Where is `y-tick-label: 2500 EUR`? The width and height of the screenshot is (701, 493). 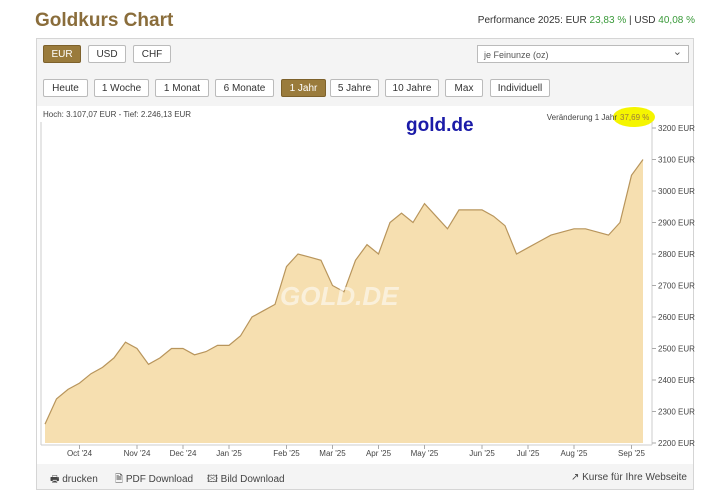 y-tick-label: 2500 EUR is located at coordinates (676, 349).